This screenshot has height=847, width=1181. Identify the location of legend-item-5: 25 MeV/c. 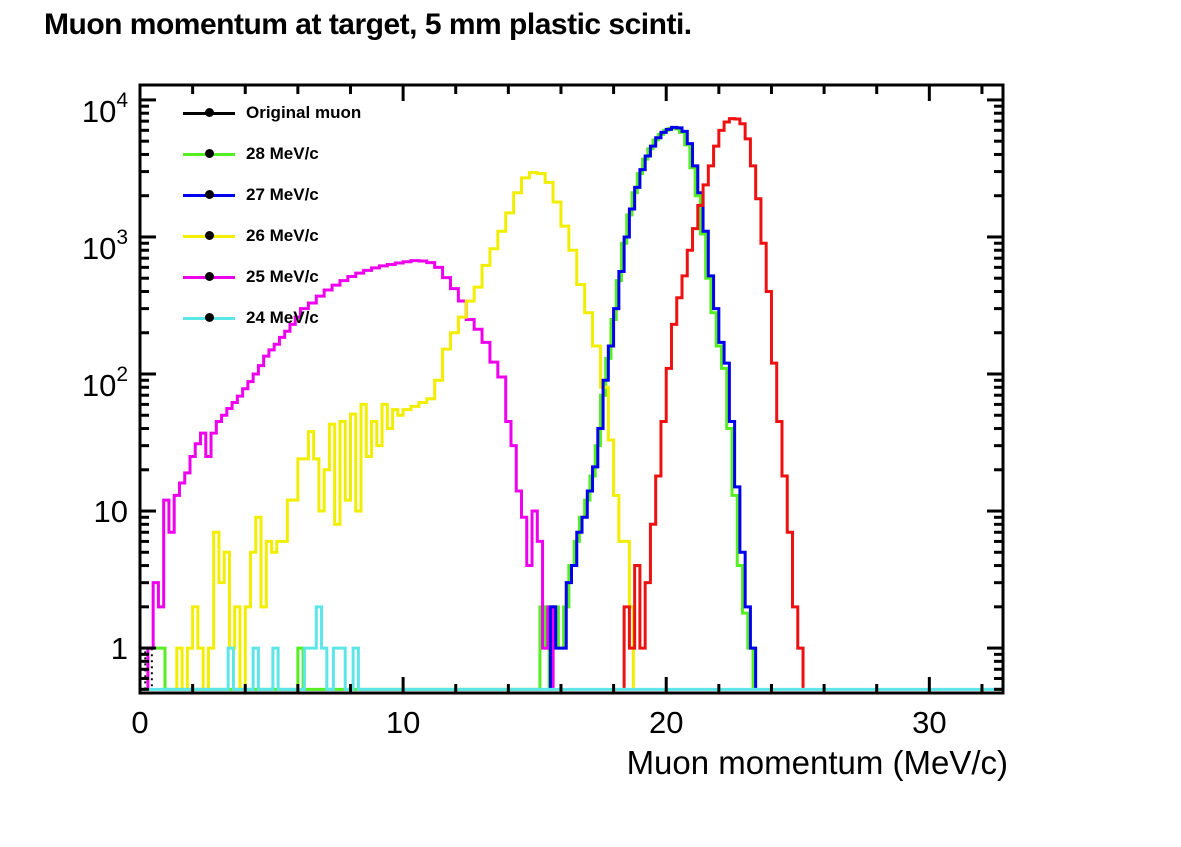
(272, 276).